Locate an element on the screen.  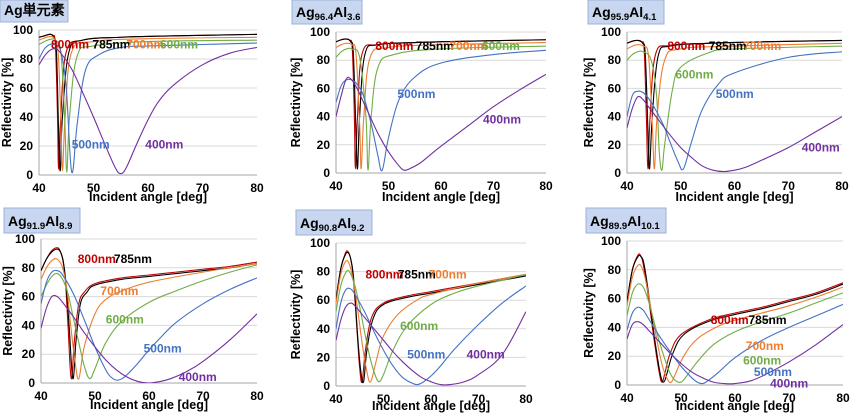
chart-title: Ag89.9Al10.1 is located at coordinates (625, 222).